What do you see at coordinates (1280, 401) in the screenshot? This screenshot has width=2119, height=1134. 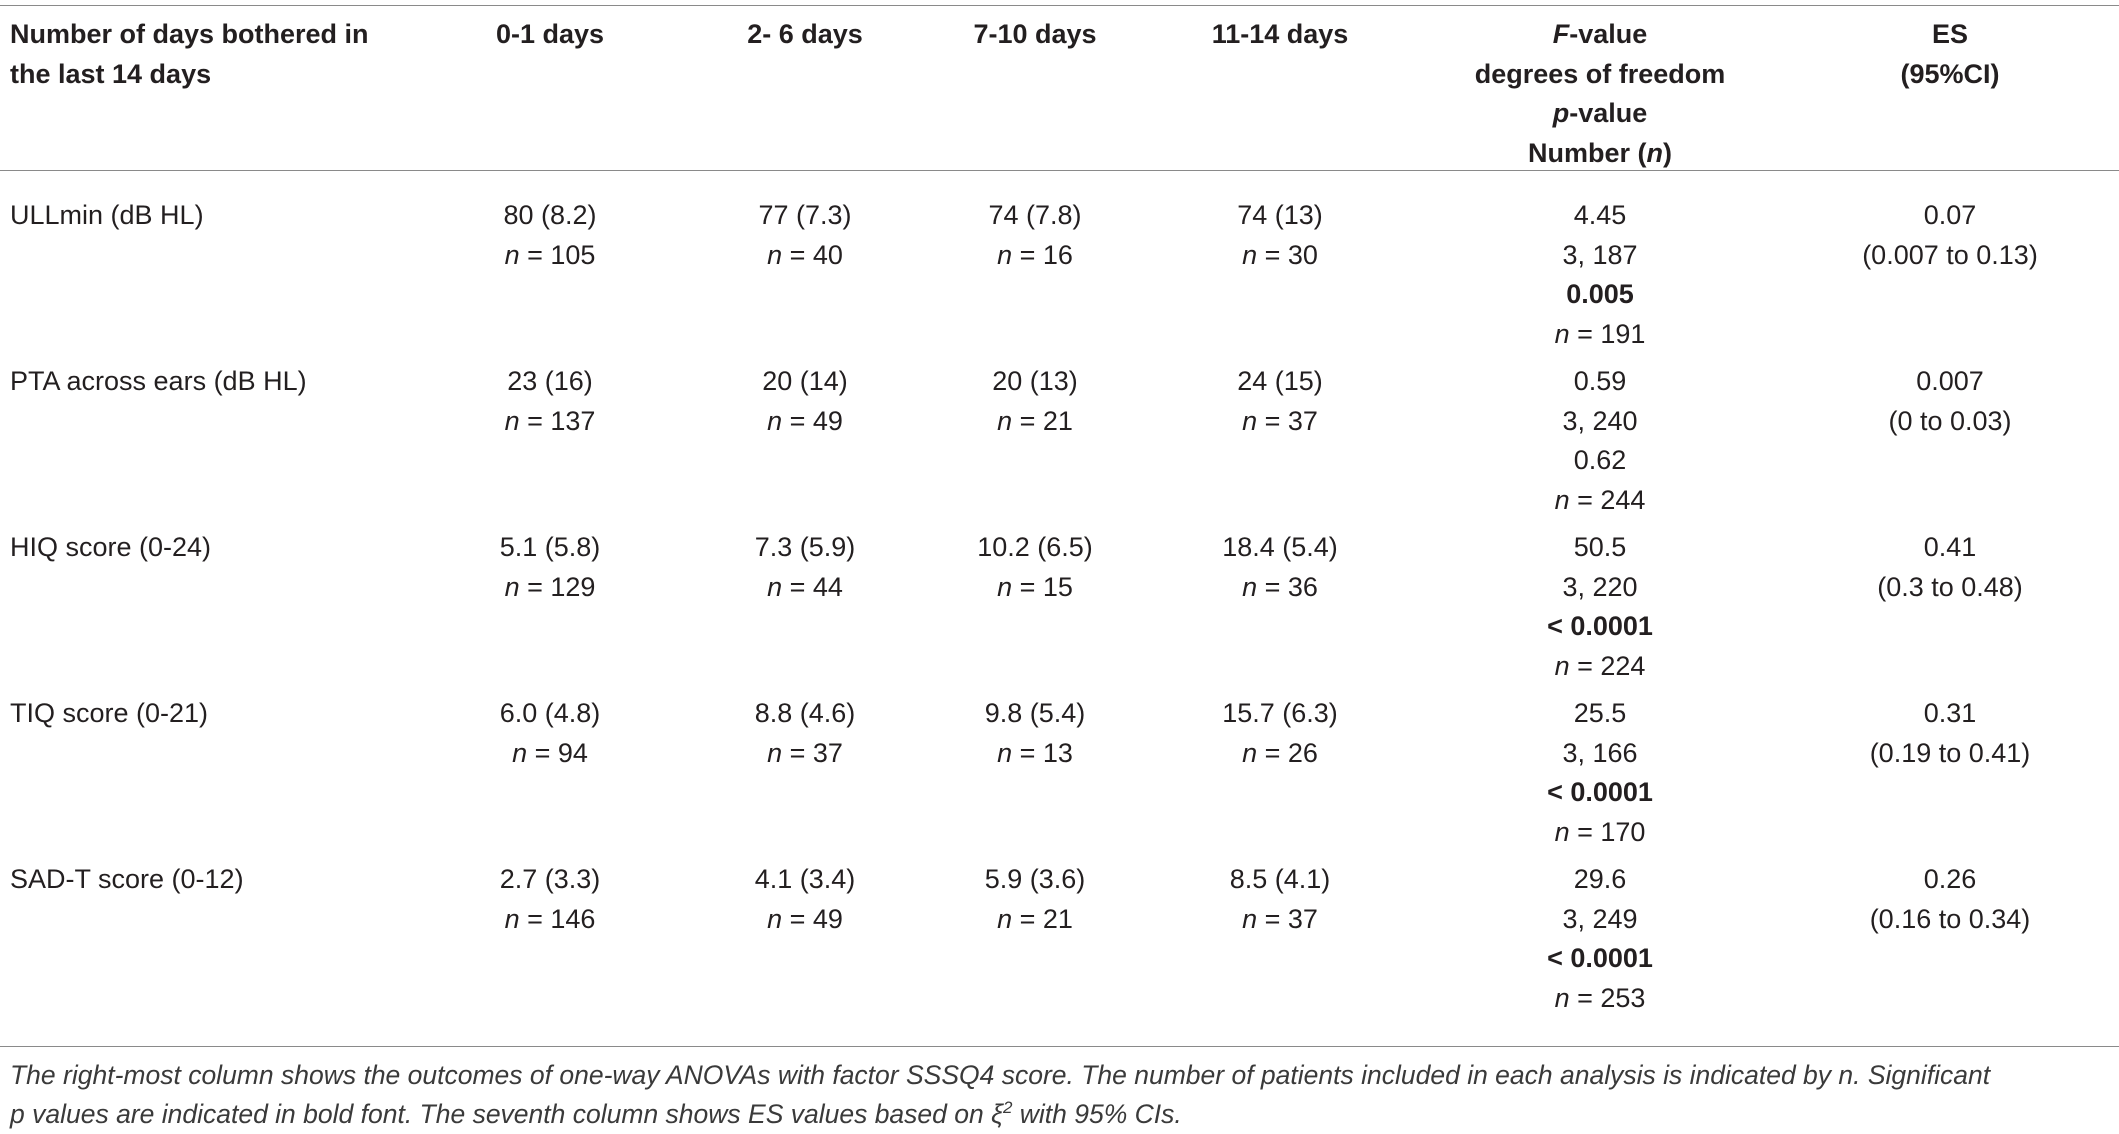 I see `cell-11-14-days: 24 (15) n = 37` at bounding box center [1280, 401].